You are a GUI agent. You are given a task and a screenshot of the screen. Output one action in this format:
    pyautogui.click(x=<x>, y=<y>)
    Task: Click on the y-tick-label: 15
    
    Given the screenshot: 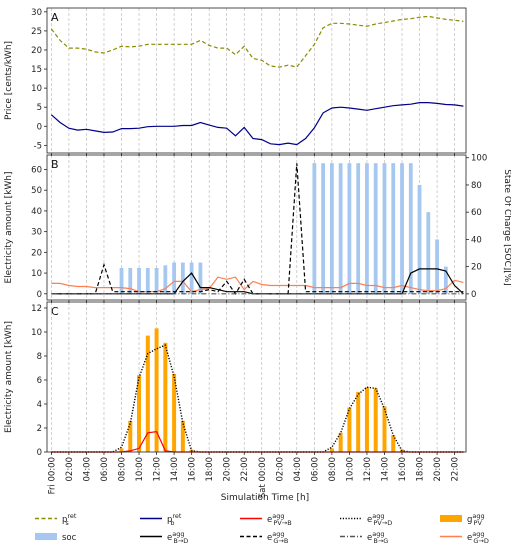 What is the action you would take?
    pyautogui.click(x=36, y=70)
    